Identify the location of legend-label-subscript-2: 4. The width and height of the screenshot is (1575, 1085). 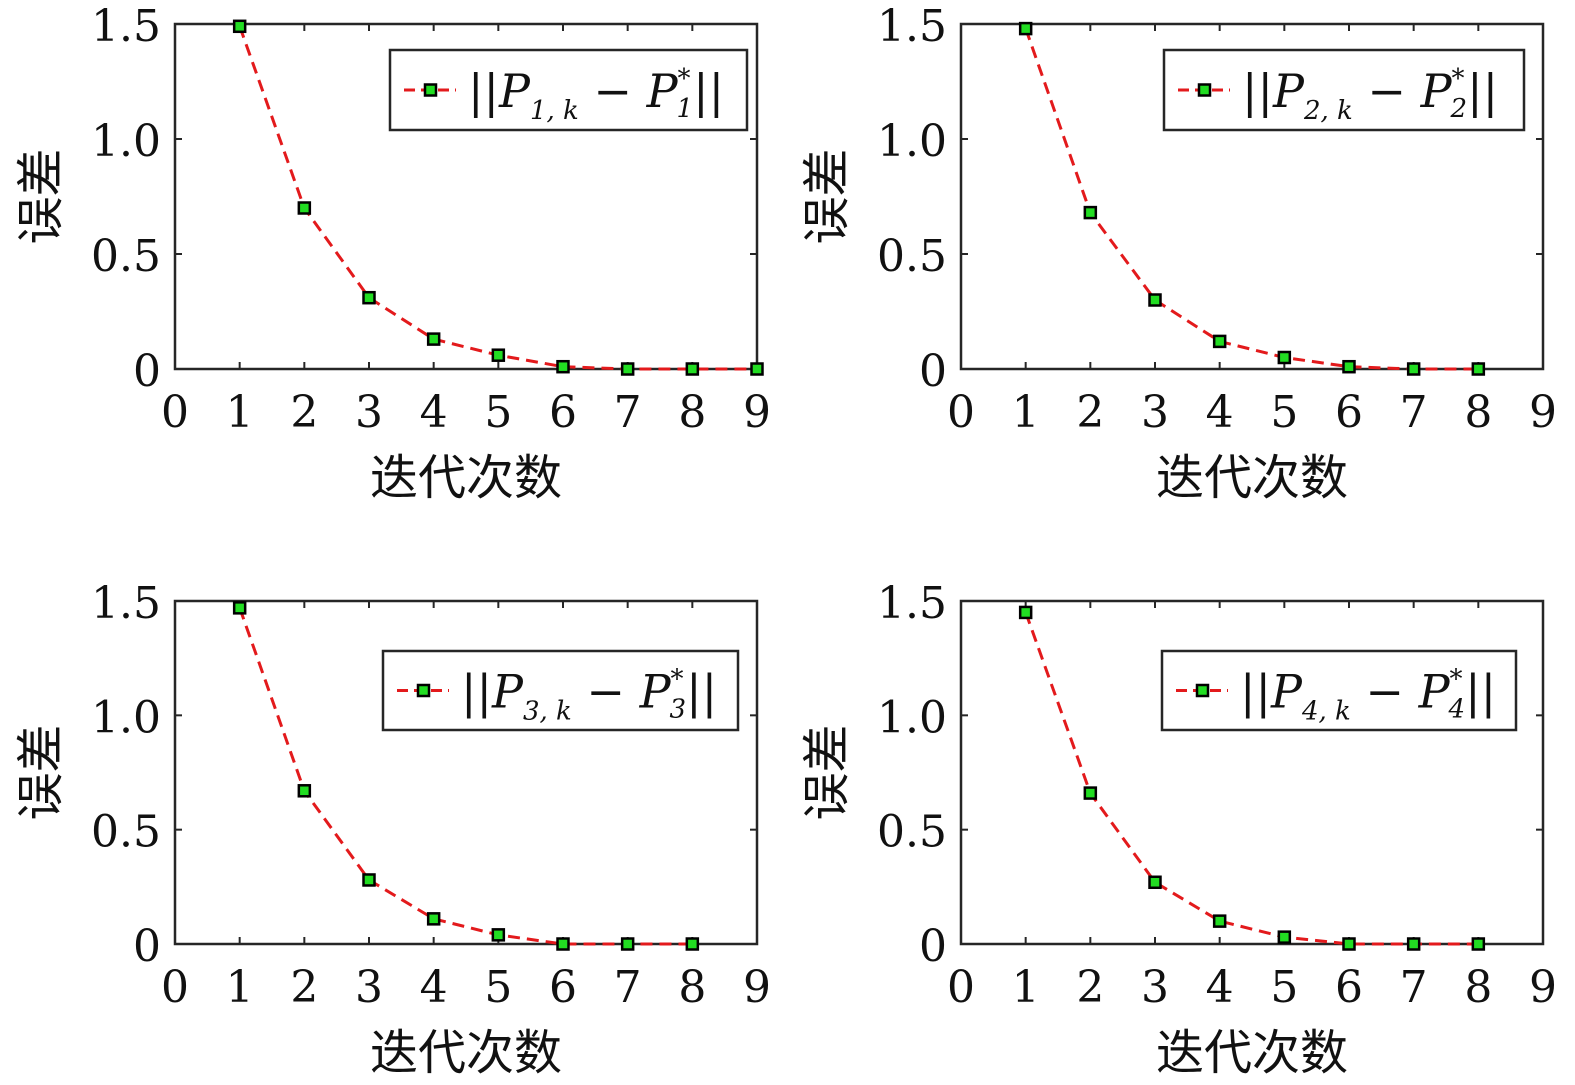
(1457, 710).